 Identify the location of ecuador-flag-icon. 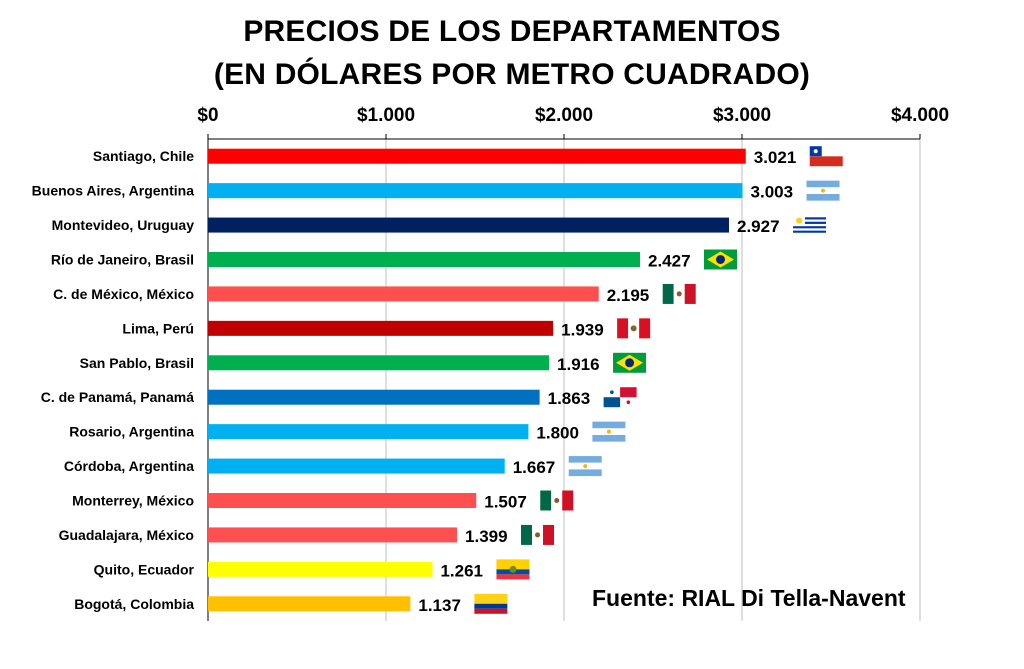
(513, 569).